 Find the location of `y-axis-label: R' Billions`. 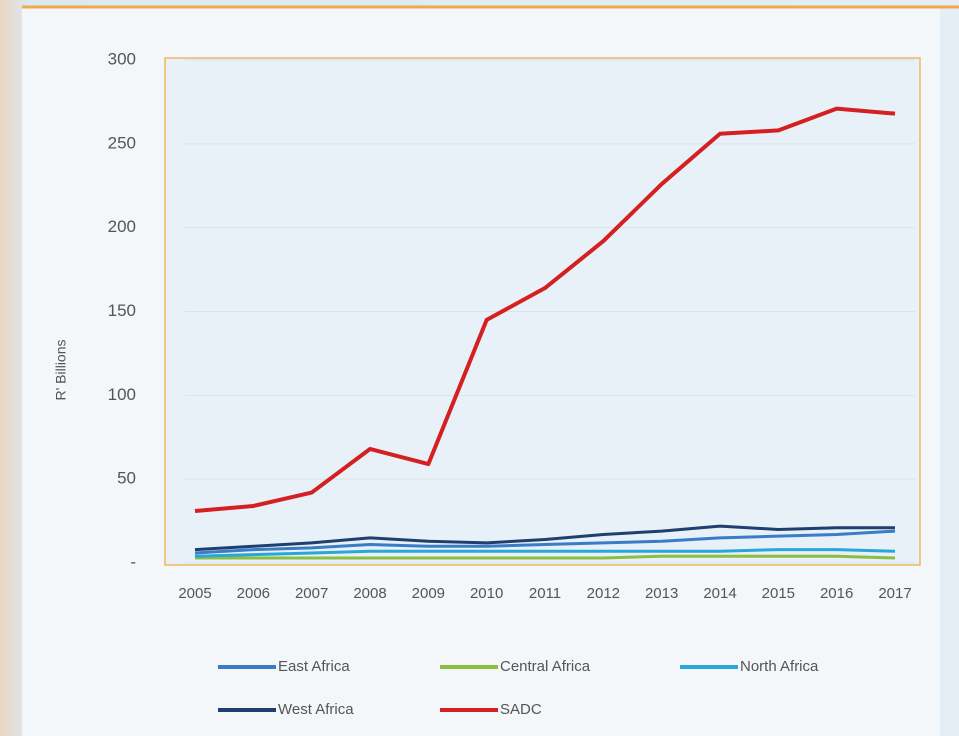

y-axis-label: R' Billions is located at coordinates (61, 369).